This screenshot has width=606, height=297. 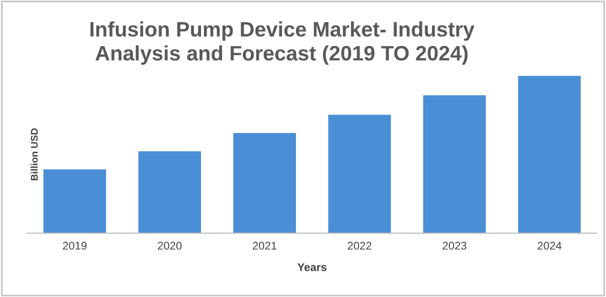 I want to click on x-tick-label: 2024, so click(x=550, y=246).